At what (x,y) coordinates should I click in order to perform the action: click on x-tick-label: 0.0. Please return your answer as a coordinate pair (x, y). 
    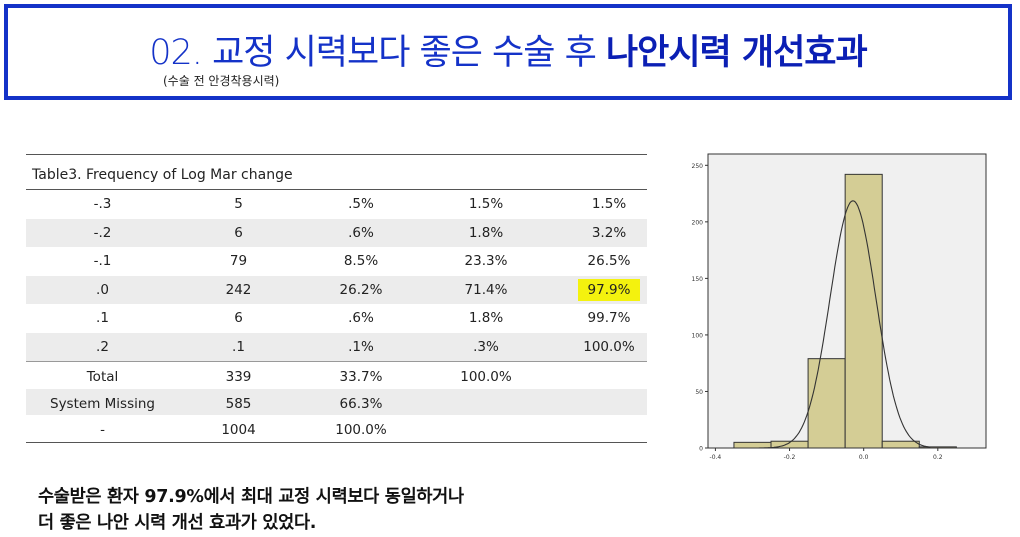
    Looking at the image, I should click on (864, 457).